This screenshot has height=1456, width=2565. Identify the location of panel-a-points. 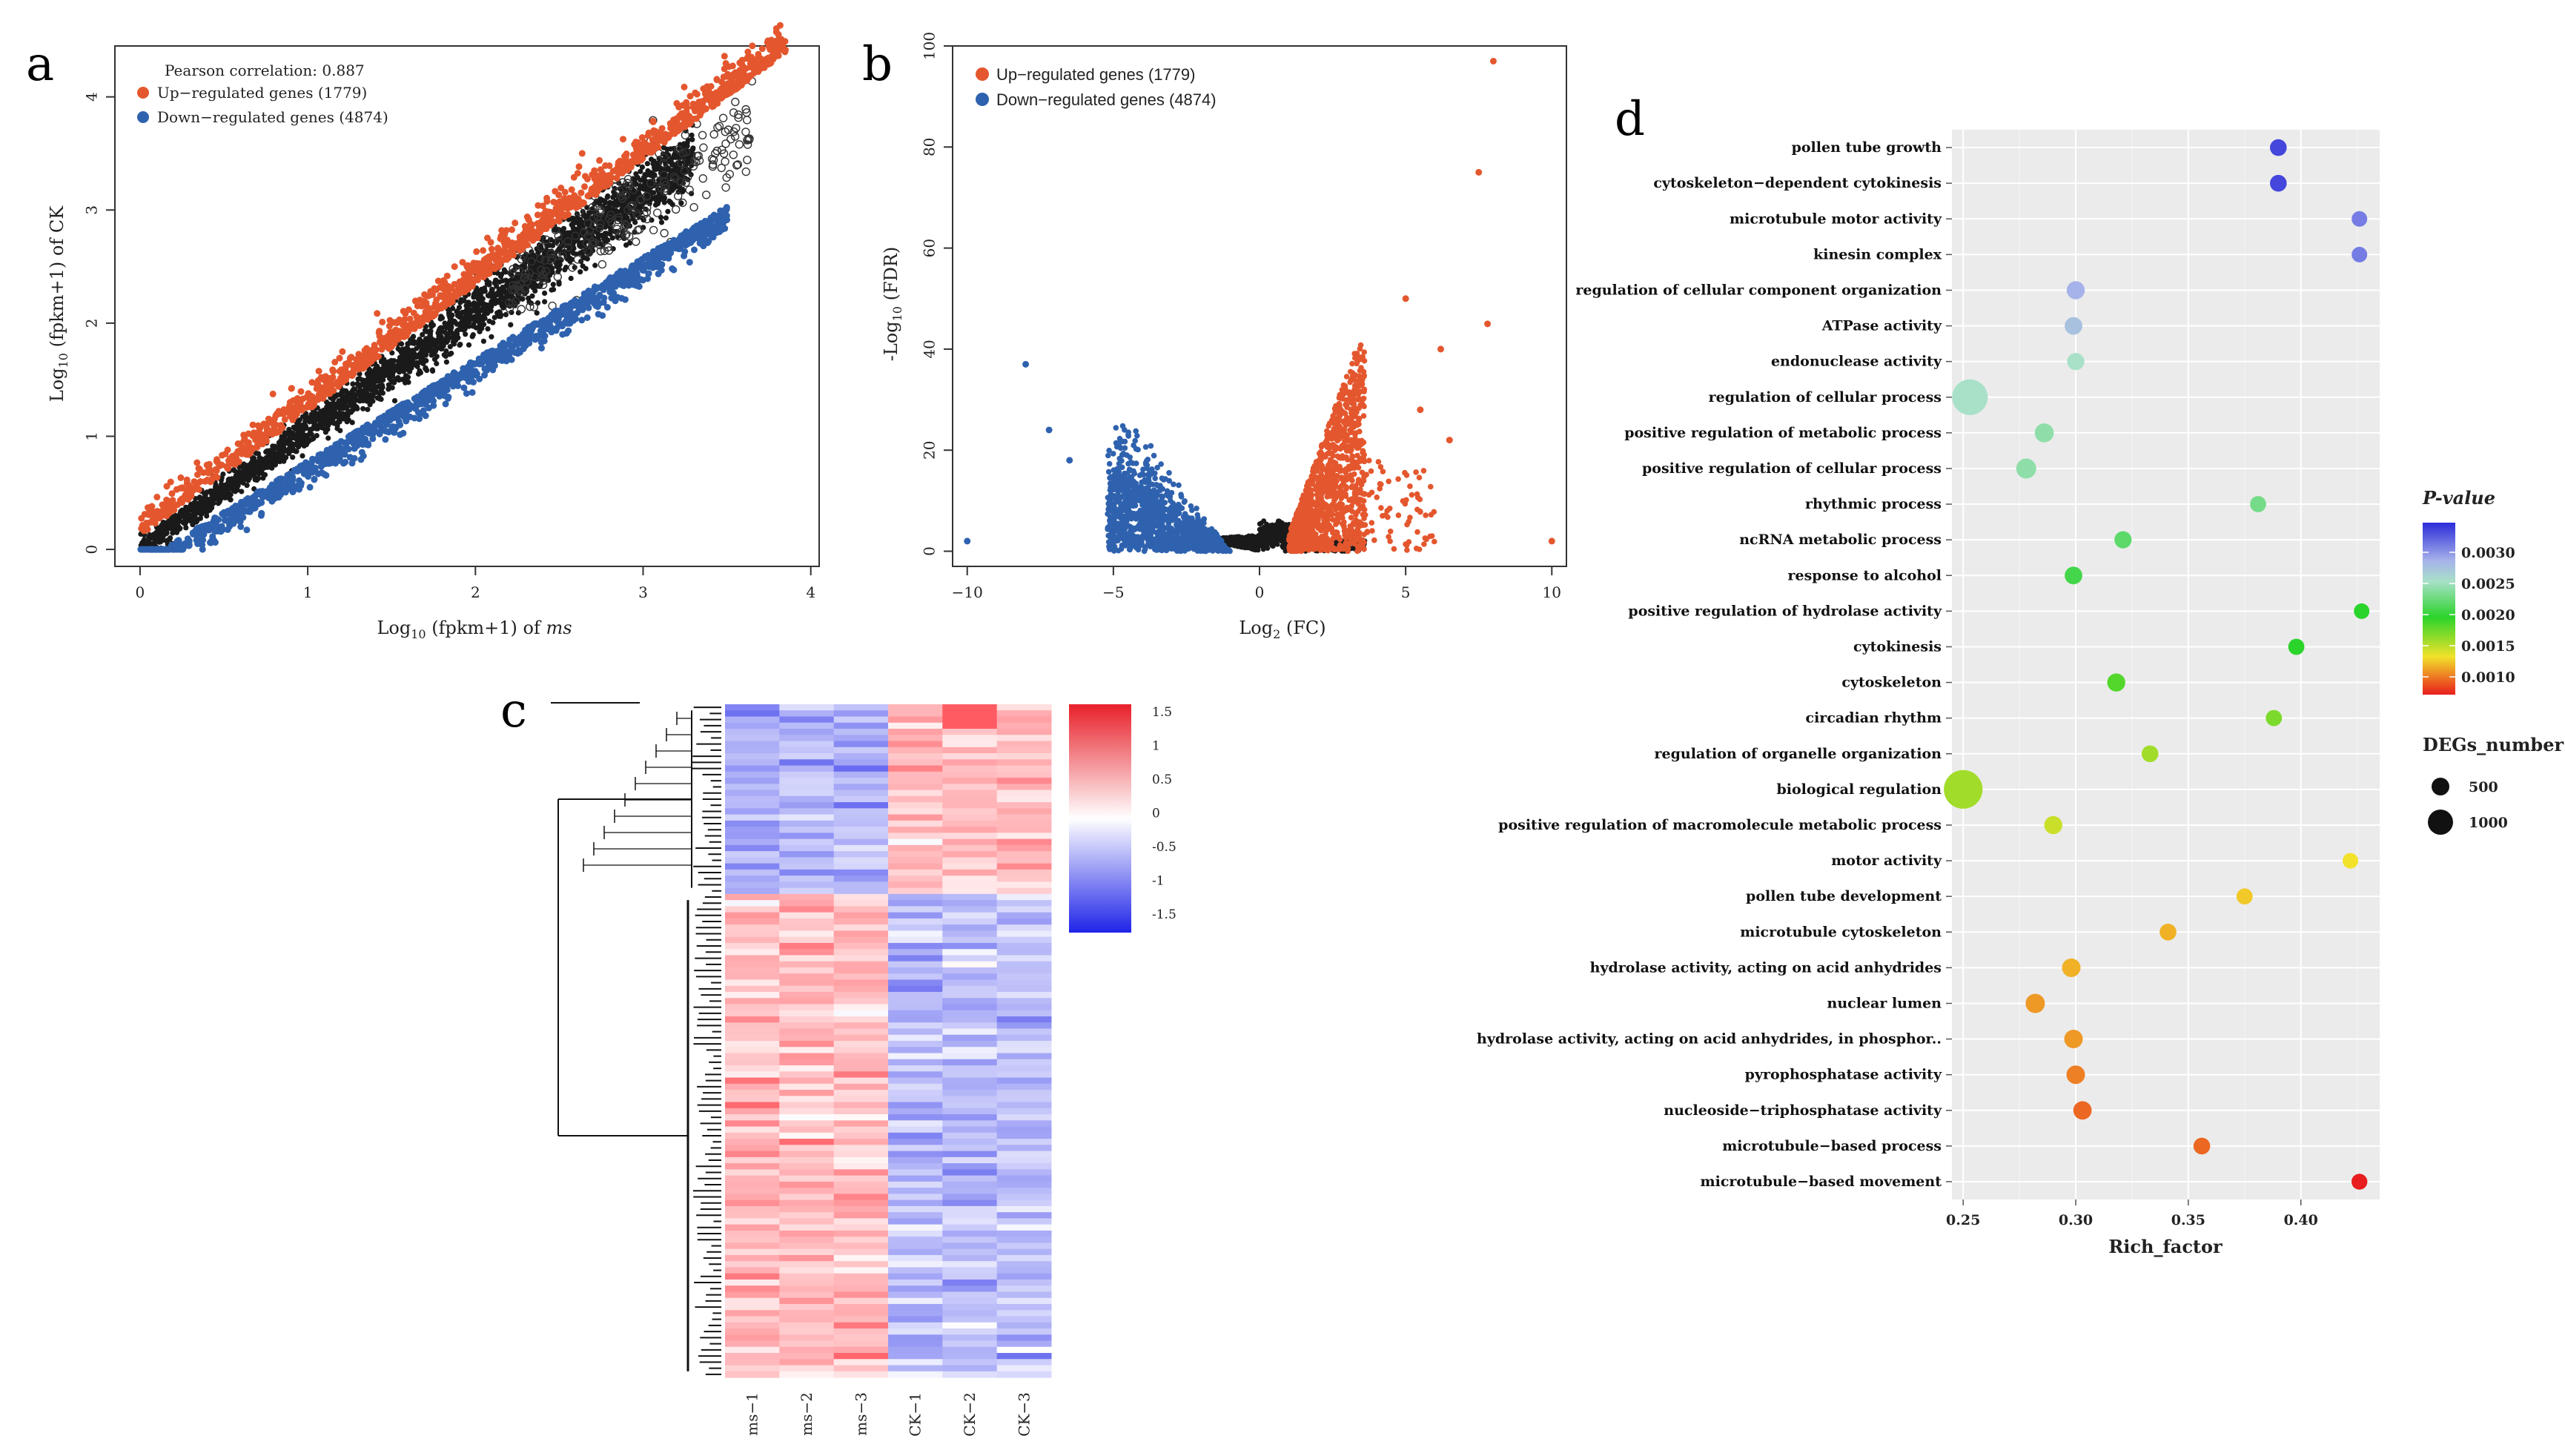
(463, 287).